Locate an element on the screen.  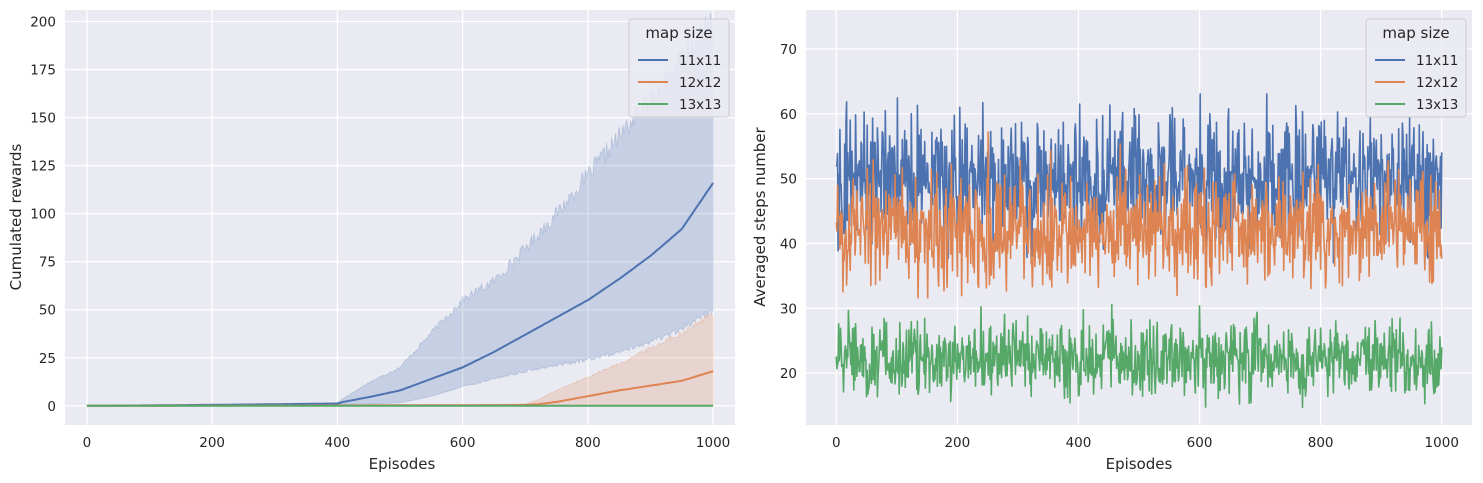
y-tick-label: 60 is located at coordinates (788, 115).